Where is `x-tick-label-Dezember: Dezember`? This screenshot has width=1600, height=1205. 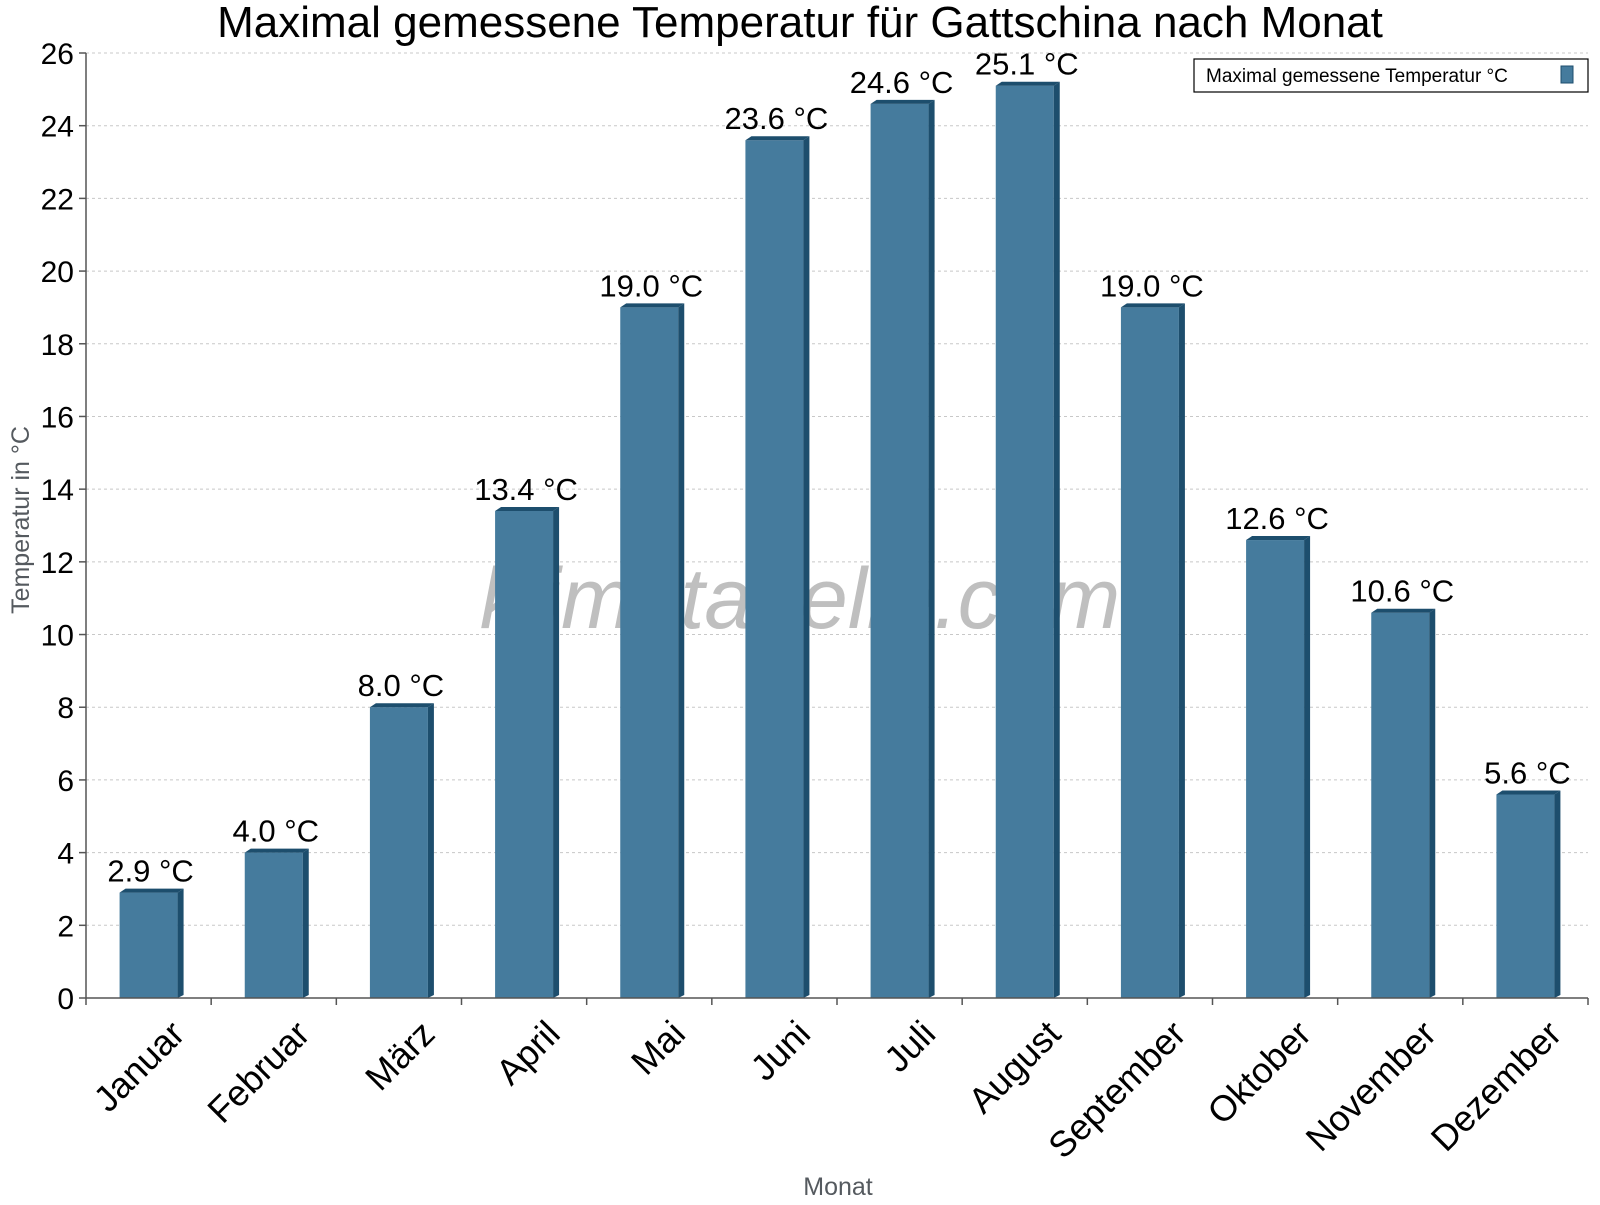
x-tick-label-Dezember: Dezember is located at coordinates (1496, 1086).